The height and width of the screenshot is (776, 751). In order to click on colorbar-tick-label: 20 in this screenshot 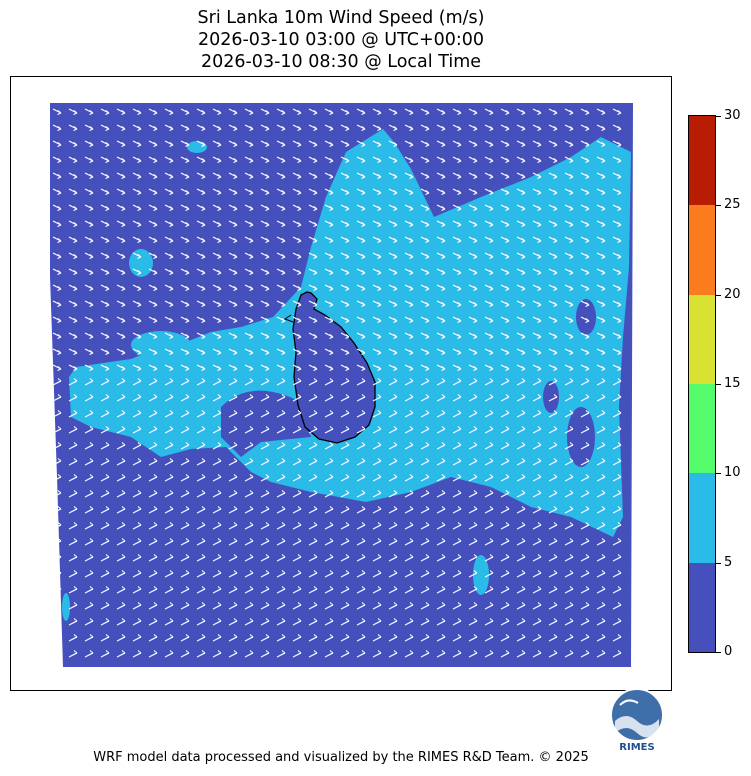, I will do `click(732, 294)`.